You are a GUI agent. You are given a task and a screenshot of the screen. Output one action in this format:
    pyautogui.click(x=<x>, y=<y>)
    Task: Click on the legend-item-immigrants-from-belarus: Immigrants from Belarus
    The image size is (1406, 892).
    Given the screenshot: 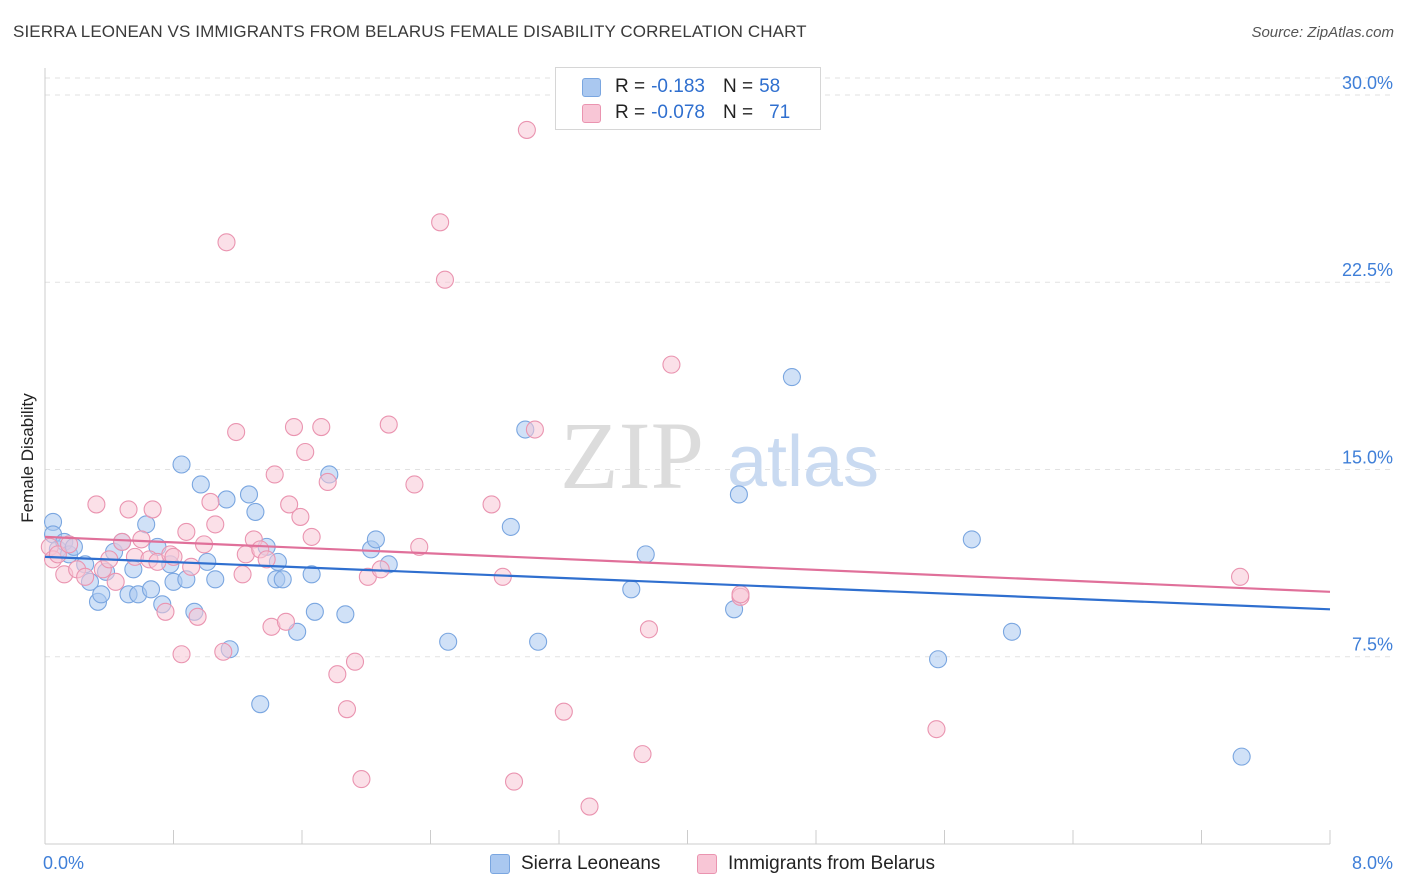 What is the action you would take?
    pyautogui.click(x=816, y=864)
    